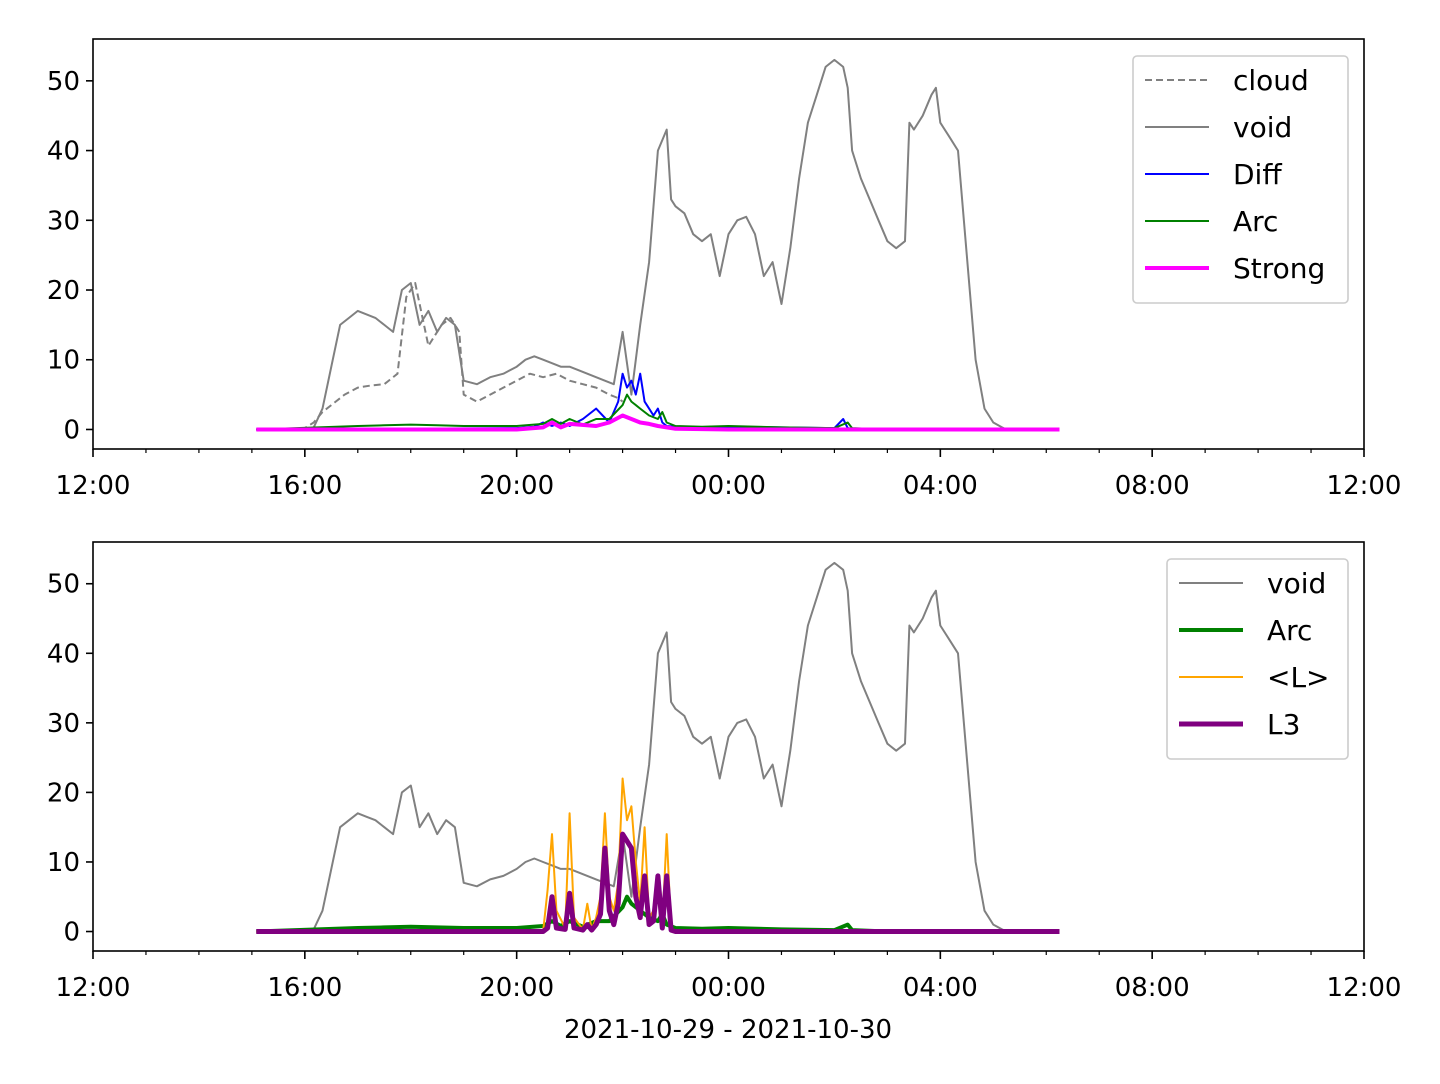 This screenshot has height=1084, width=1440. Describe the element at coordinates (658, 422) in the screenshot. I see `series-line-strong` at that location.